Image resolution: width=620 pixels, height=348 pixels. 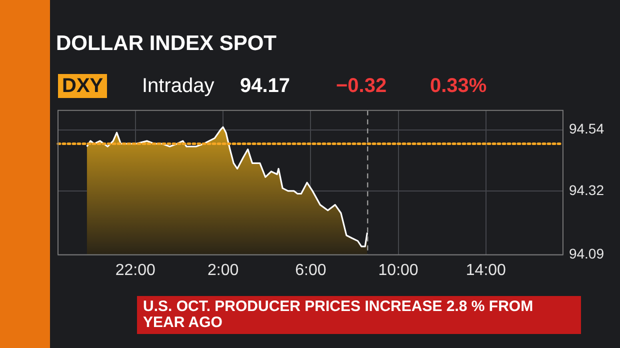 What do you see at coordinates (586, 128) in the screenshot?
I see `y-tick-label: 94.54` at bounding box center [586, 128].